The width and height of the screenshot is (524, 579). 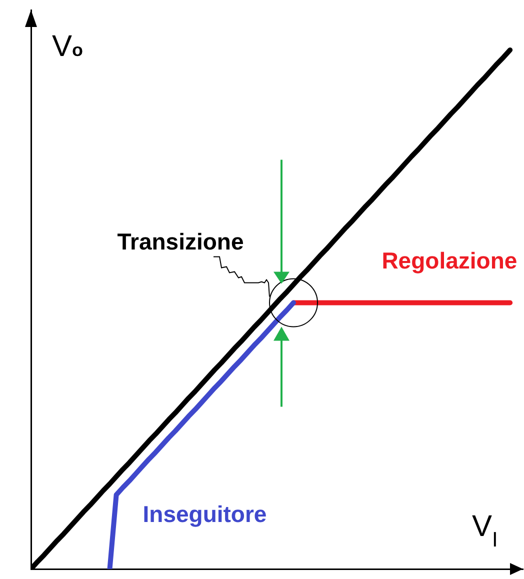 What do you see at coordinates (204, 513) in the screenshot?
I see `series-label: Inseguitore` at bounding box center [204, 513].